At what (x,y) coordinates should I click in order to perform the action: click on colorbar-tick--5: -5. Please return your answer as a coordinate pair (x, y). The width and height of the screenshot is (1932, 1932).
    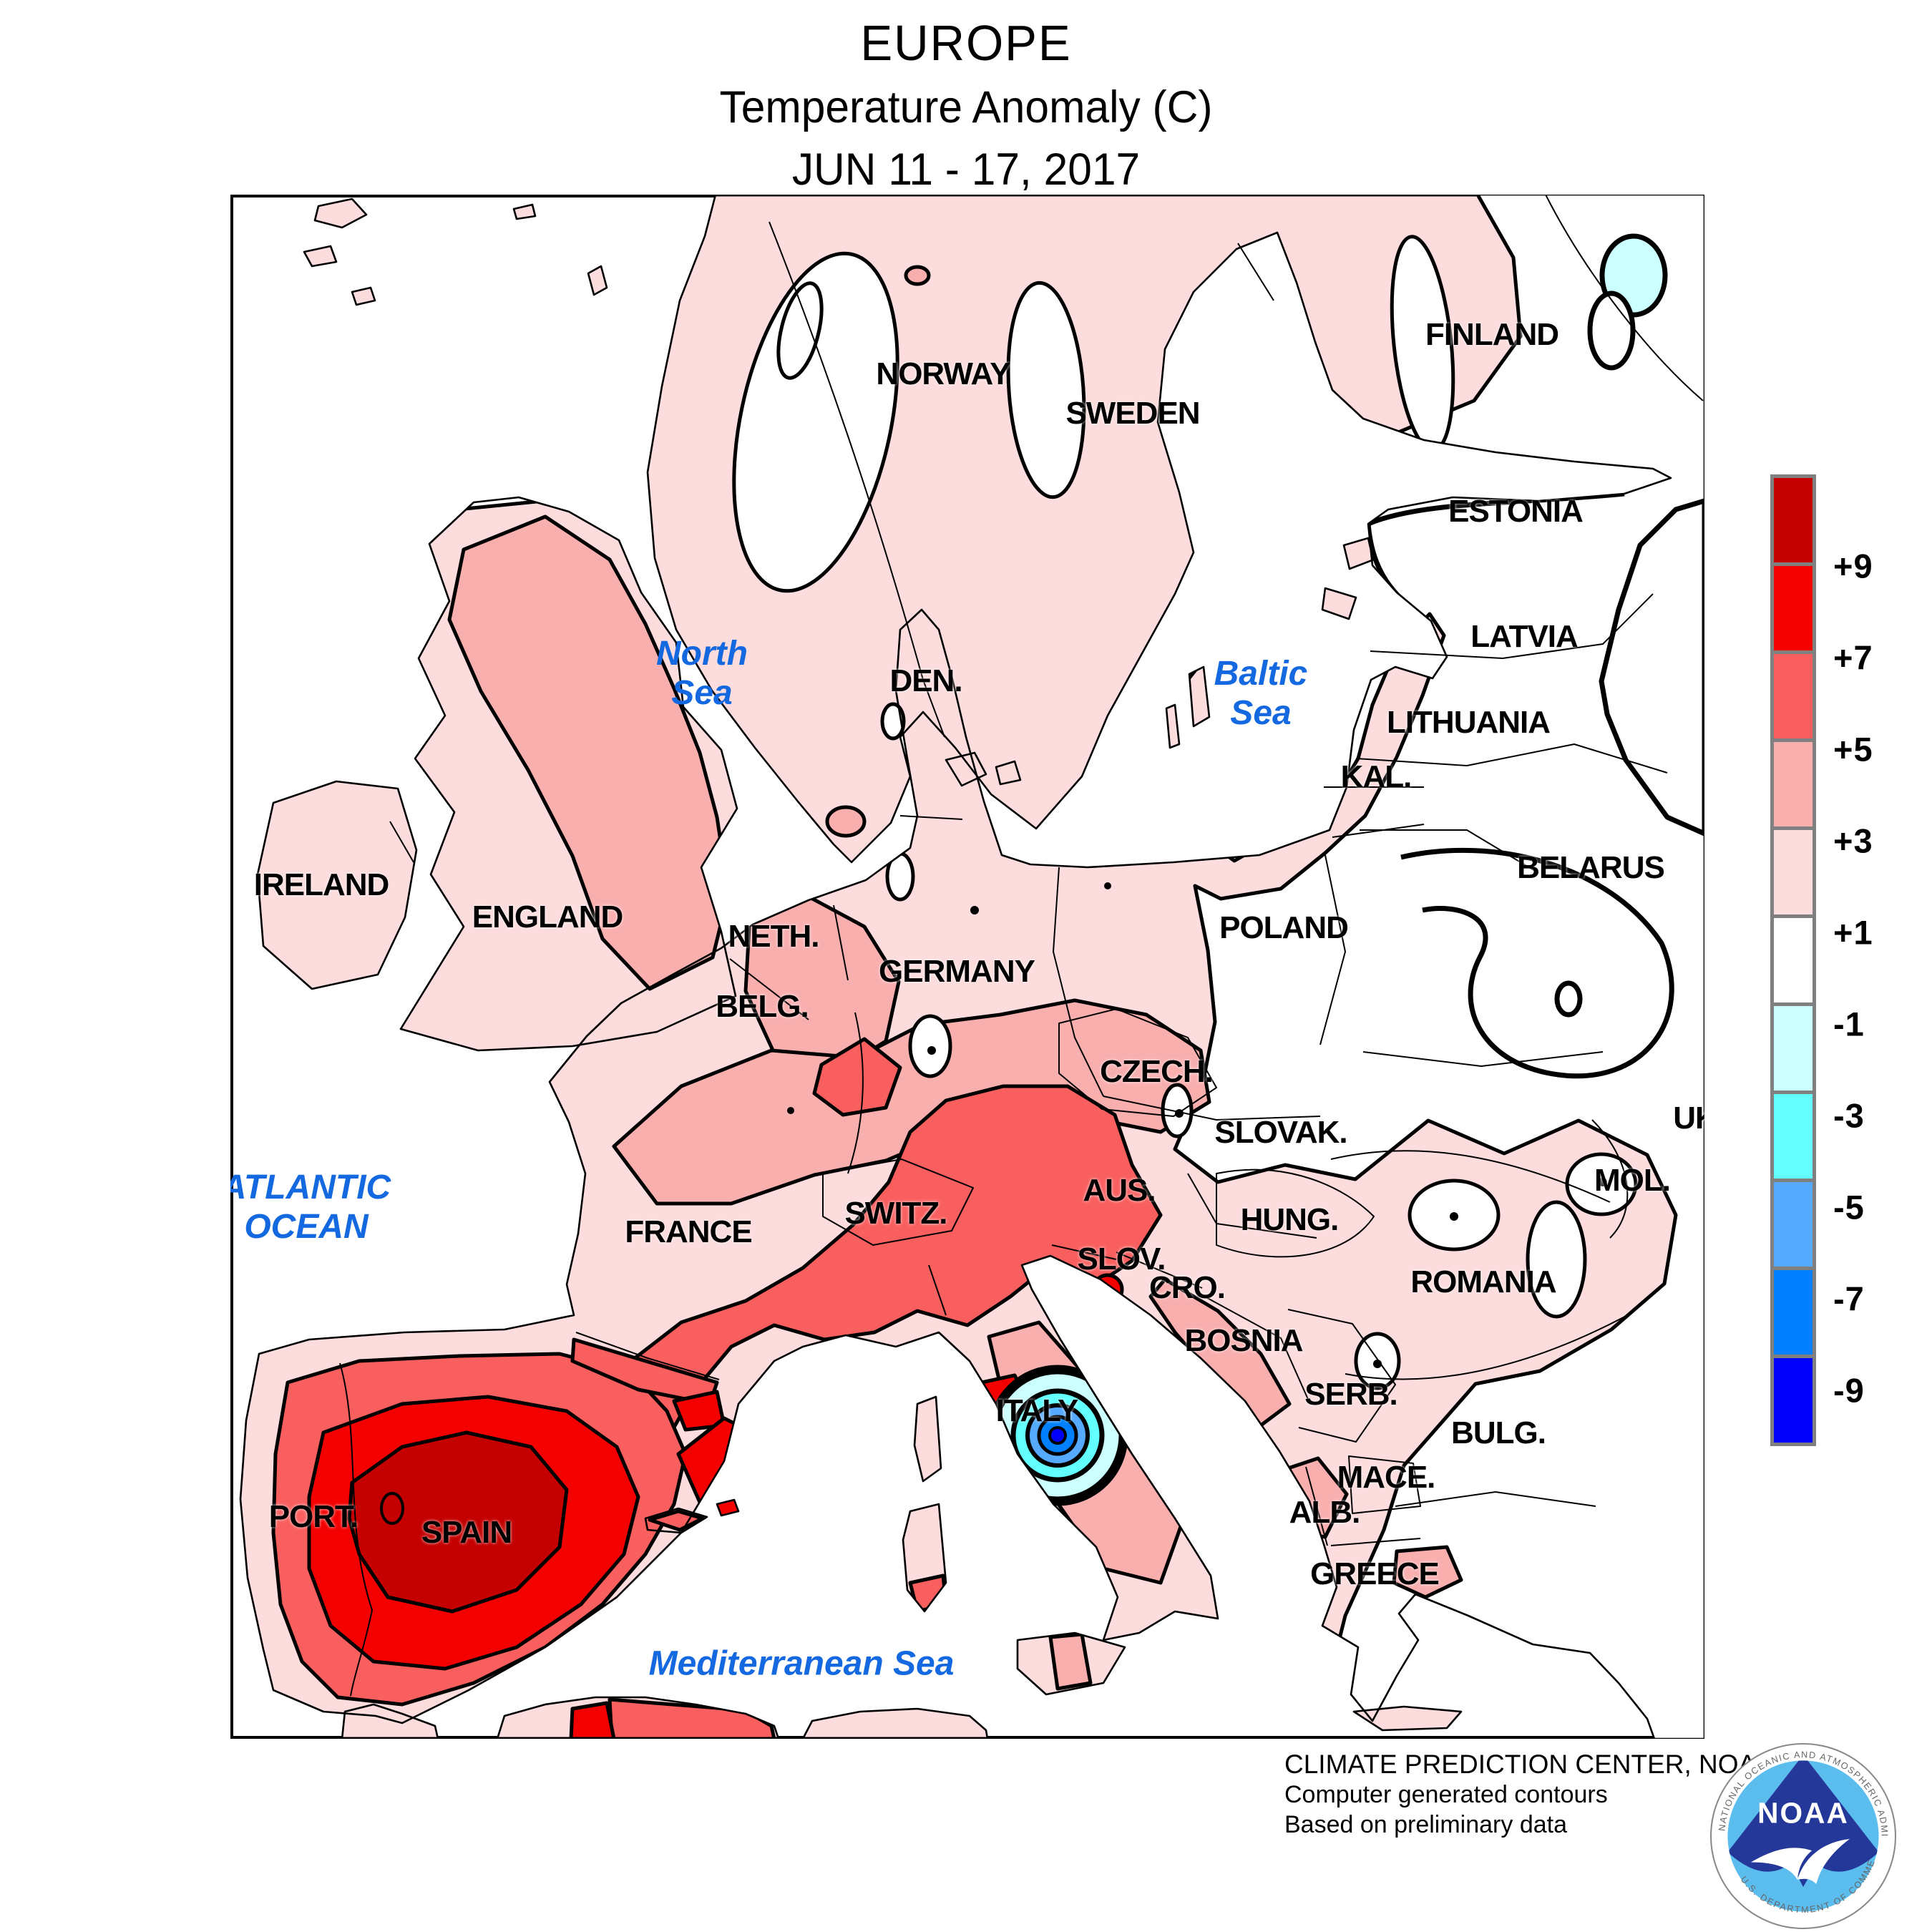
    Looking at the image, I should click on (1849, 1207).